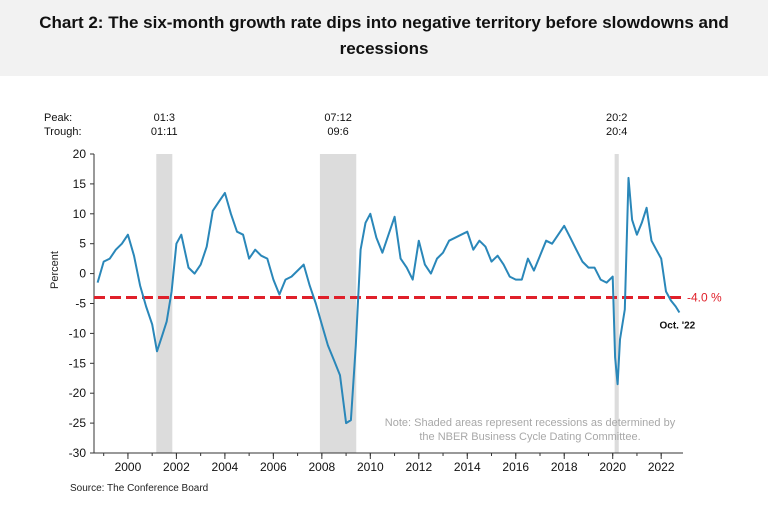 The width and height of the screenshot is (768, 505). What do you see at coordinates (80, 304) in the screenshot?
I see `y-tick-label--5: -5` at bounding box center [80, 304].